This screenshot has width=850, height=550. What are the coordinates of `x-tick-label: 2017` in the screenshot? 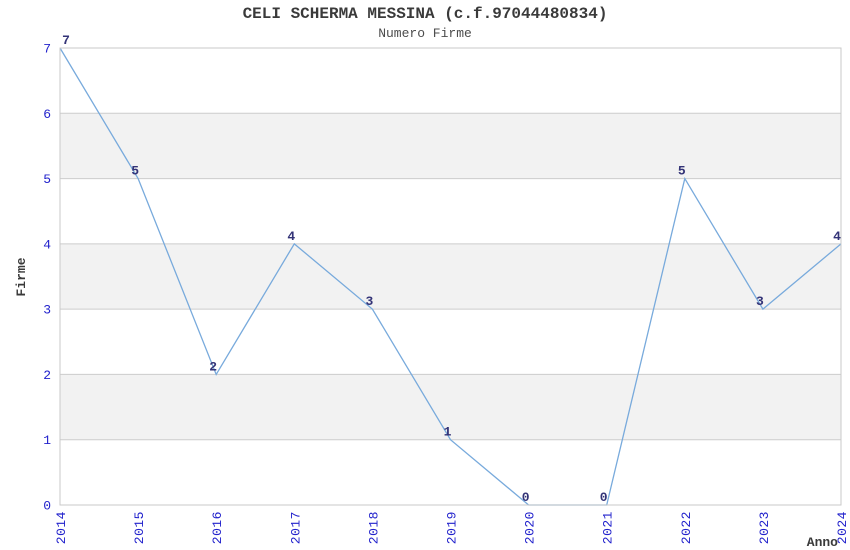 It's located at (295, 527).